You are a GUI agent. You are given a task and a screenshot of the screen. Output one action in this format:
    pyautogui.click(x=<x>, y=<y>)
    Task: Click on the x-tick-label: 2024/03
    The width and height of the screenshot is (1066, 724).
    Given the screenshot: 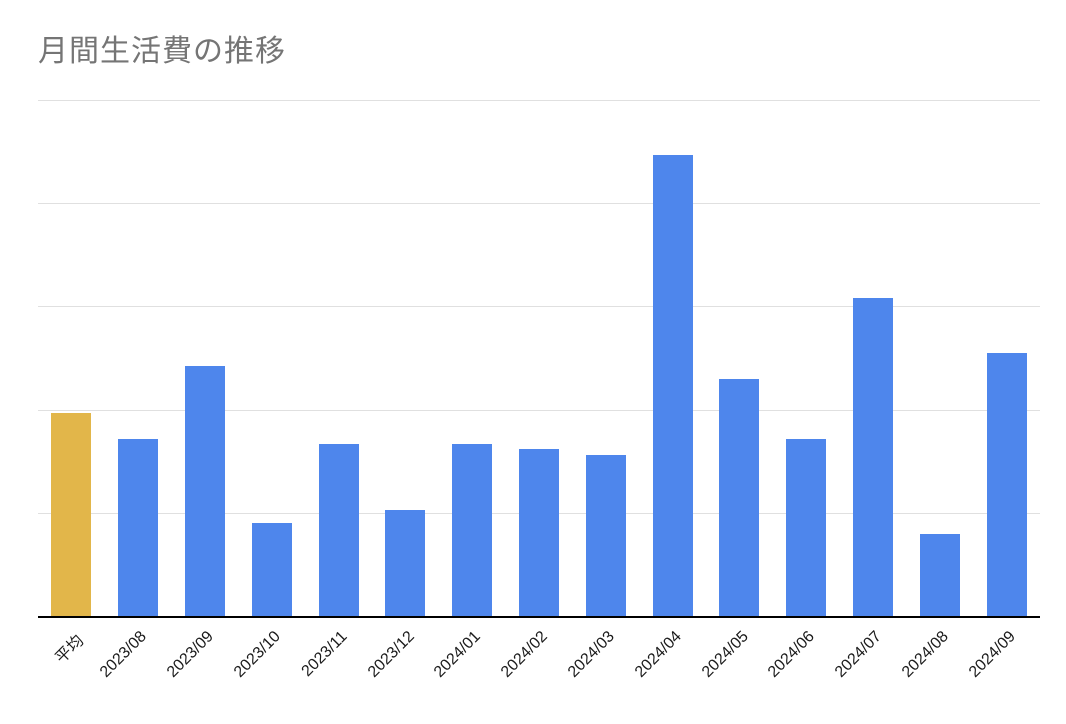 What is the action you would take?
    pyautogui.click(x=591, y=654)
    